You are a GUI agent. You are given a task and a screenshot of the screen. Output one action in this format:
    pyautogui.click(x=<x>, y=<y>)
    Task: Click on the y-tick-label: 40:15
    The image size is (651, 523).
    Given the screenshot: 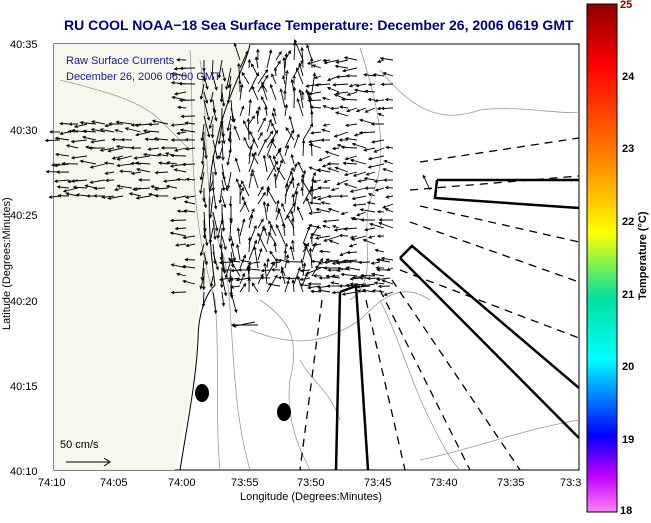 What is the action you would take?
    pyautogui.click(x=24, y=387)
    